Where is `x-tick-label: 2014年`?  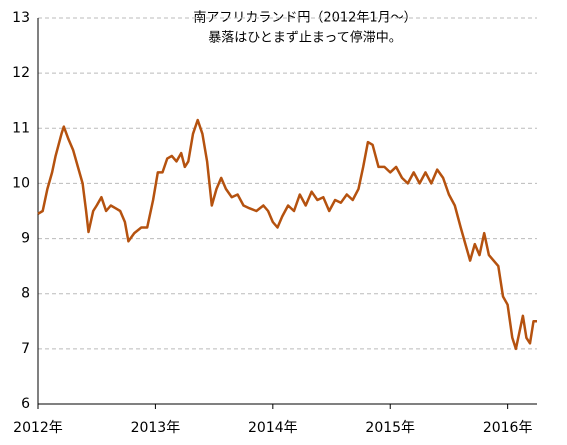
x-tick-label: 2014年 is located at coordinates (273, 428).